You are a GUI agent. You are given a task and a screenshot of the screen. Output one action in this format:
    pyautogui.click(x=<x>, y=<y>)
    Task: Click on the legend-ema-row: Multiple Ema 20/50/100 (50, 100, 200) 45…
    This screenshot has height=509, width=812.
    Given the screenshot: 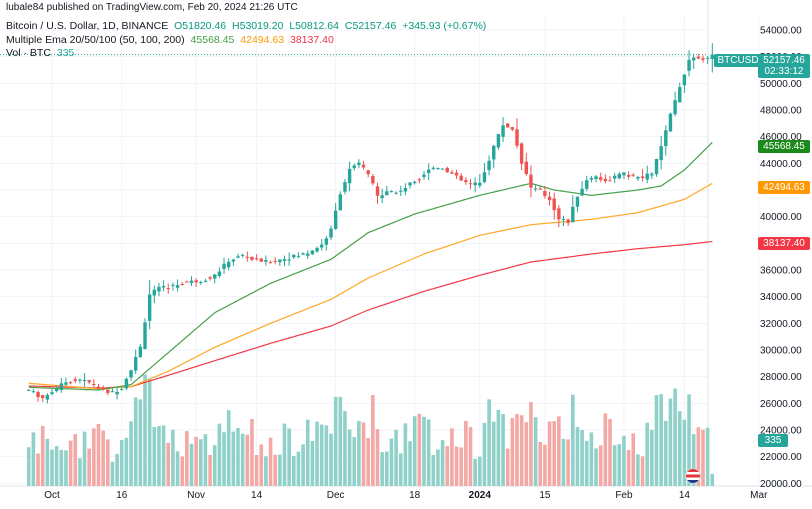 What is the action you would take?
    pyautogui.click(x=171, y=40)
    